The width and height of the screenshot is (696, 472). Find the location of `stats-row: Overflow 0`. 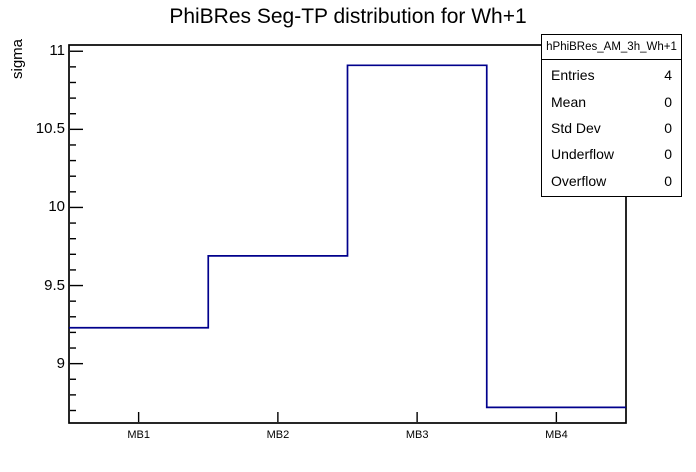

stats-row: Overflow 0 is located at coordinates (611, 181).